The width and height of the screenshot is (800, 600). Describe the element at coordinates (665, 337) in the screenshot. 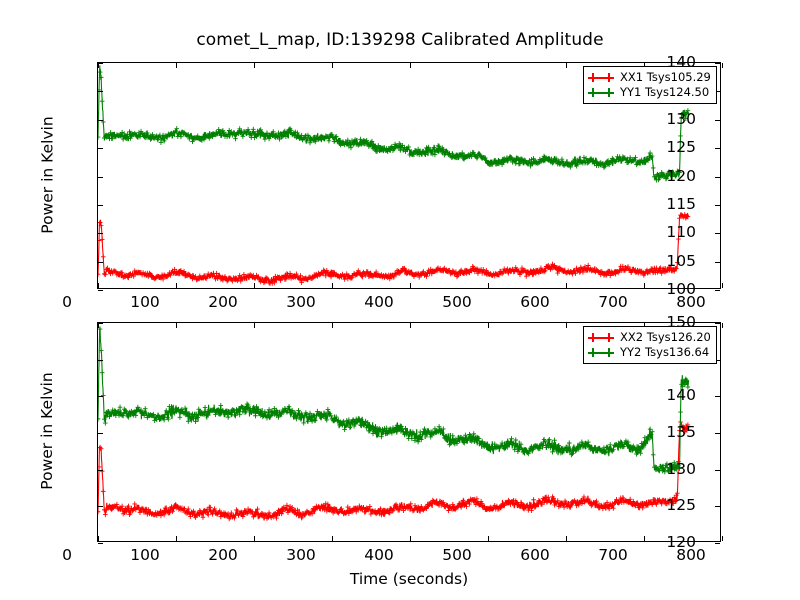

I see `legend-label: XX2 Tsys126.20` at that location.